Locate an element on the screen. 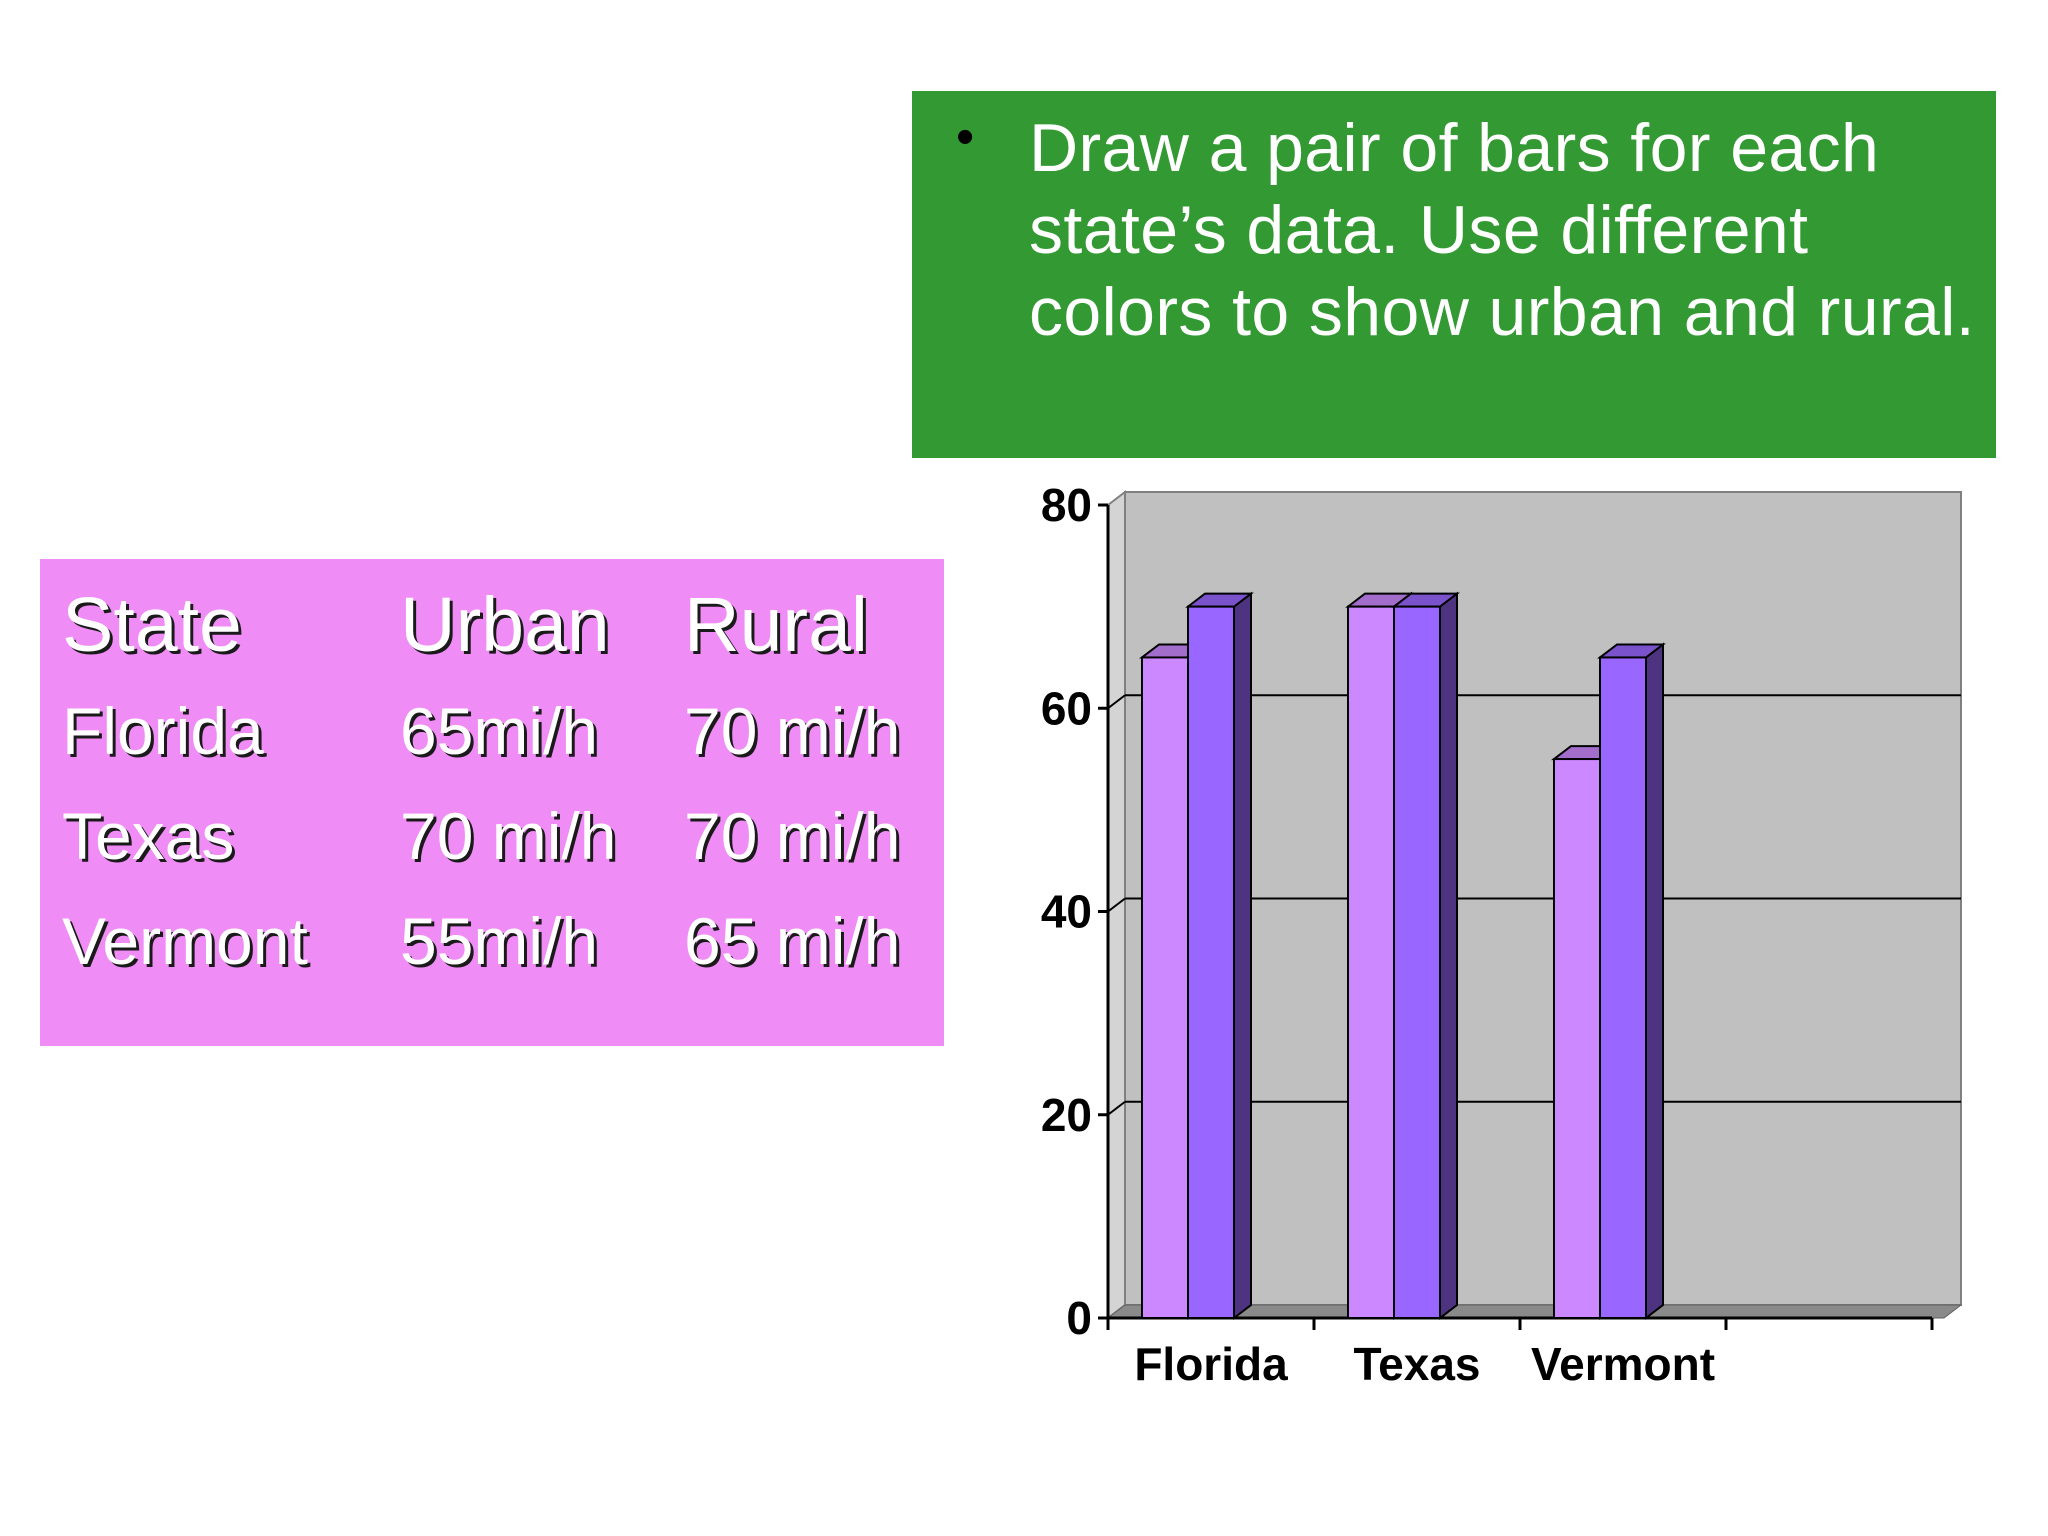 Image resolution: width=2048 pixels, height=1536 pixels. header-rural: Rural is located at coordinates (776, 625).